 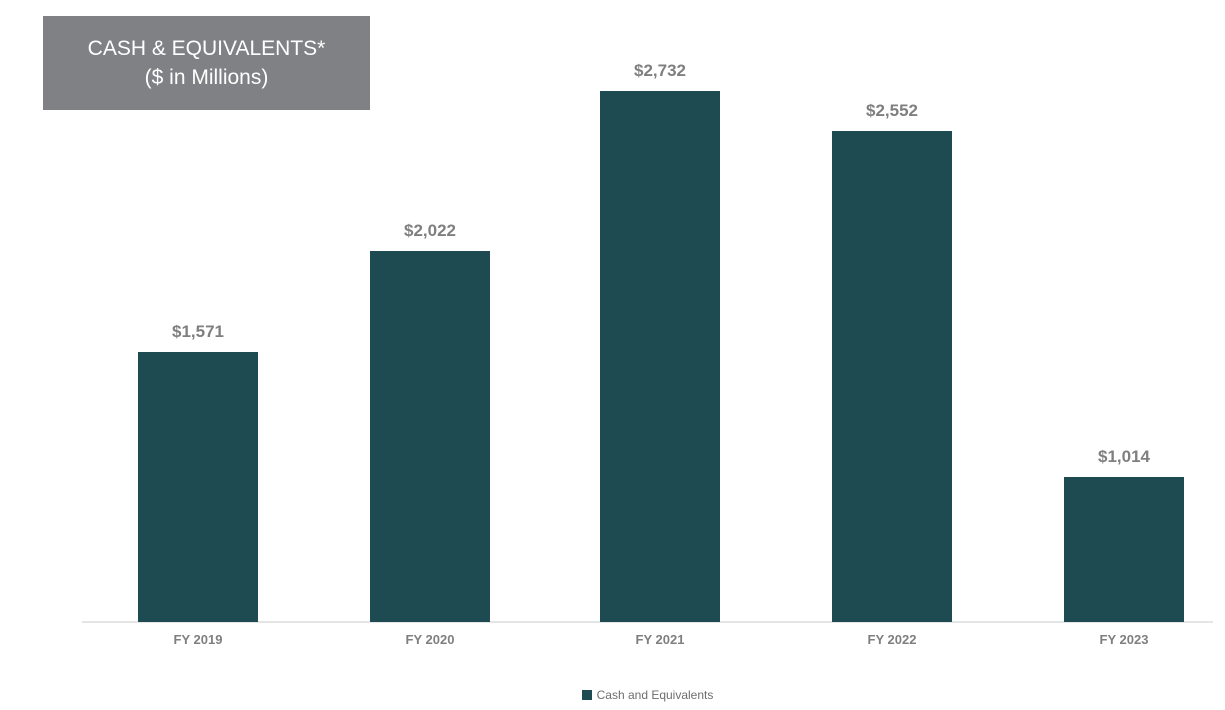 I want to click on x-axis-line, so click(x=647, y=622).